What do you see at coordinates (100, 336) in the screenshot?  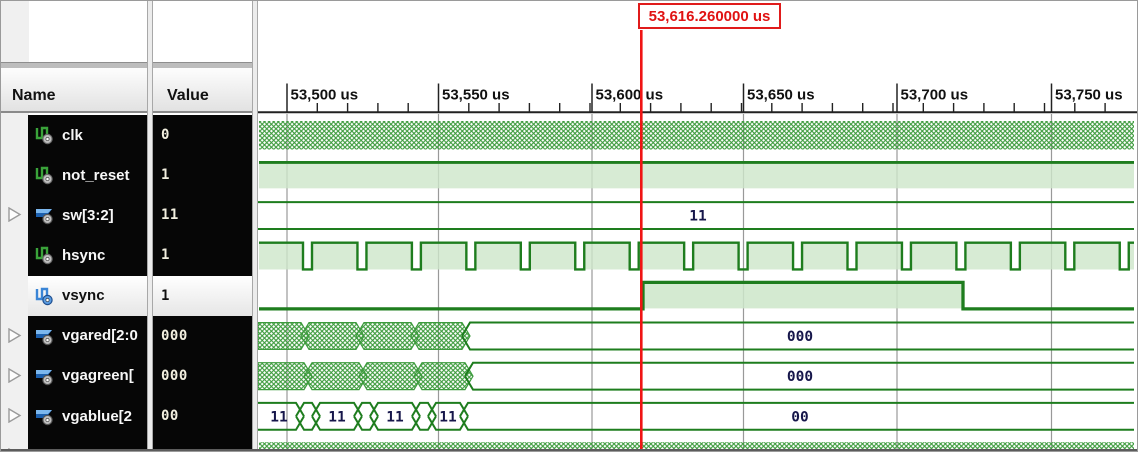 I see `signal-name: vgared[2:0` at bounding box center [100, 336].